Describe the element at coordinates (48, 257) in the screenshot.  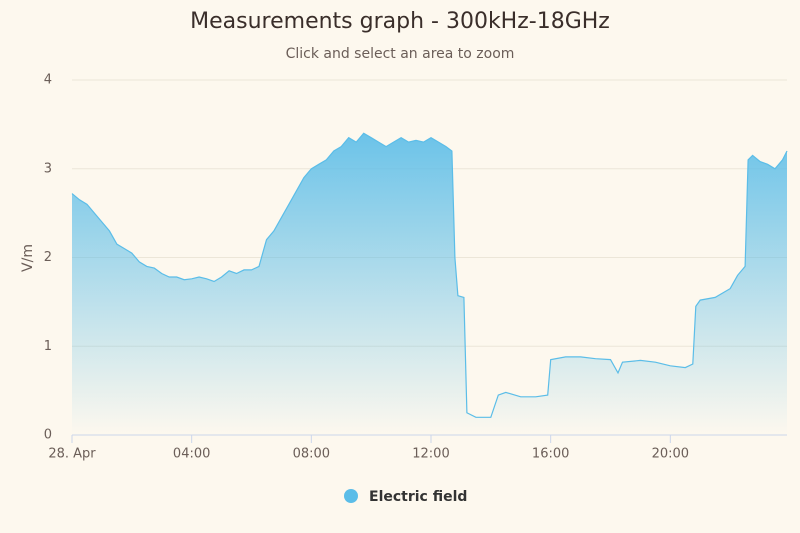
I see `y-tick-label: 2` at that location.